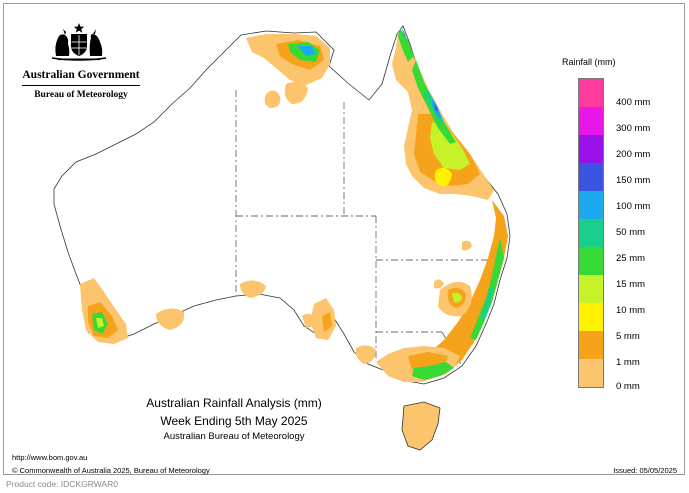 The width and height of the screenshot is (689, 493). What do you see at coordinates (631, 284) in the screenshot?
I see `legend-label-15: 15 mm` at bounding box center [631, 284].